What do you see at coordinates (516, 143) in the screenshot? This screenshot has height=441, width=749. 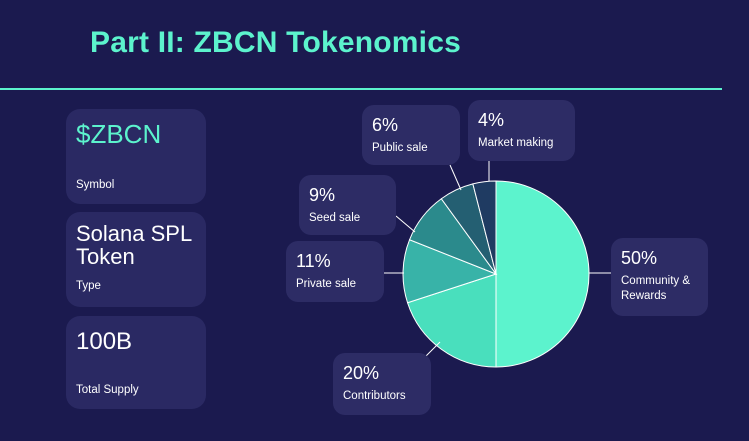 I see `slice-name-market-making: Market making` at bounding box center [516, 143].